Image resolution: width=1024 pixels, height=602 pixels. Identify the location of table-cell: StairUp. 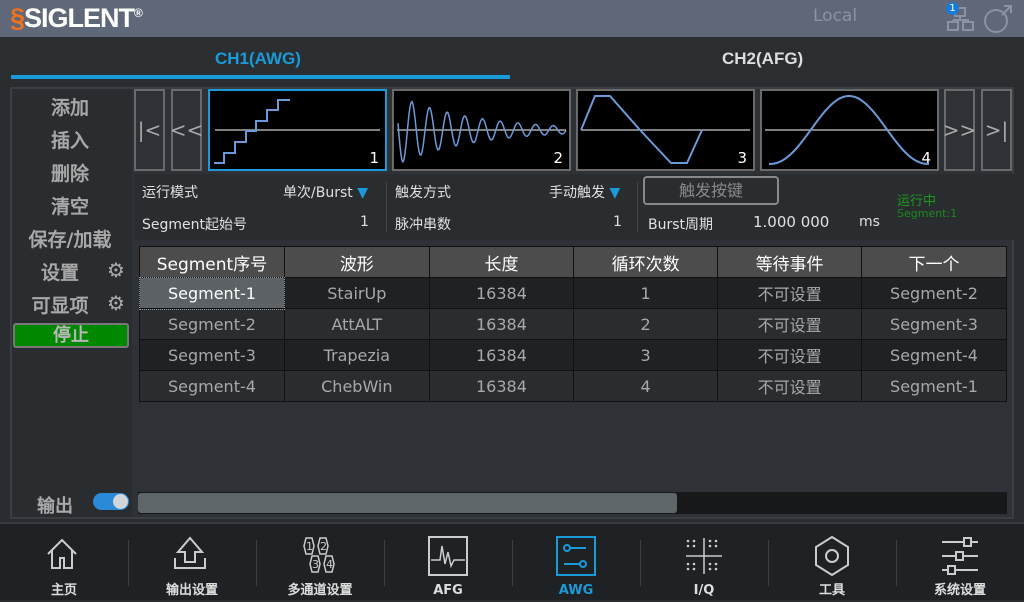
(356, 293).